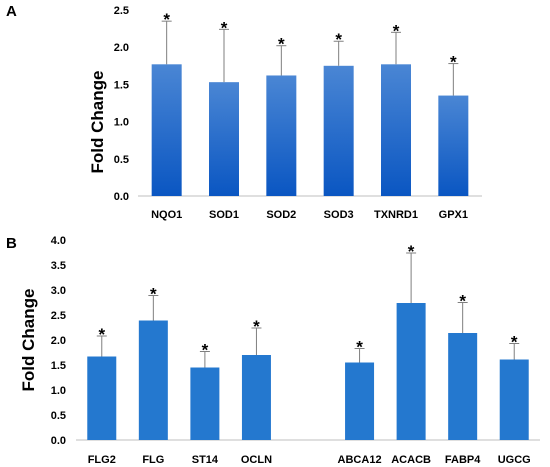 This screenshot has height=467, width=550. What do you see at coordinates (102, 460) in the screenshot?
I see `panel-b-category-label: FLG2` at bounding box center [102, 460].